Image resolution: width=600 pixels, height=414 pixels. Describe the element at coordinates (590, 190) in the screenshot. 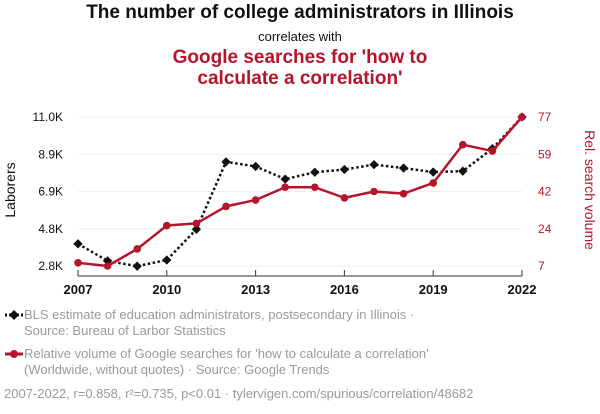

I see `right-axis-label: Rel. search volume` at that location.